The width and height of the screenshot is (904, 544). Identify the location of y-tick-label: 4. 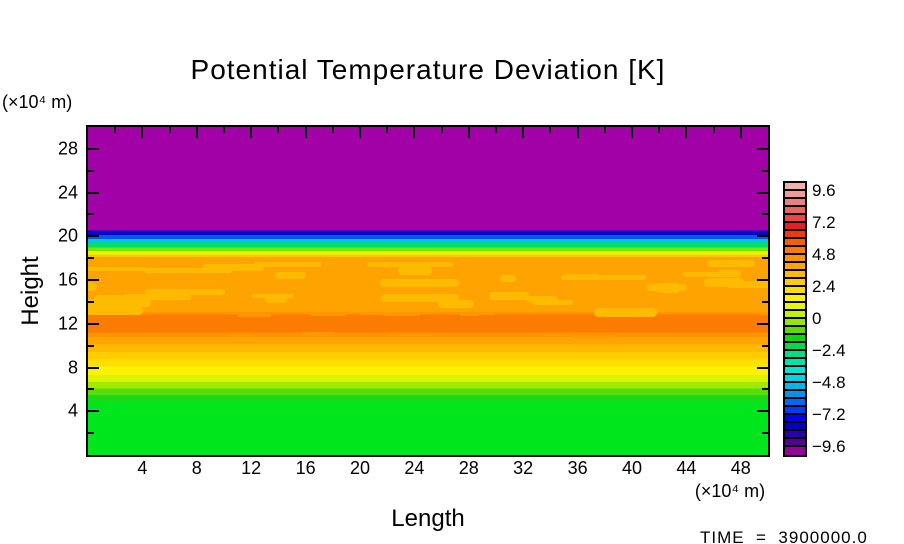
(72, 410).